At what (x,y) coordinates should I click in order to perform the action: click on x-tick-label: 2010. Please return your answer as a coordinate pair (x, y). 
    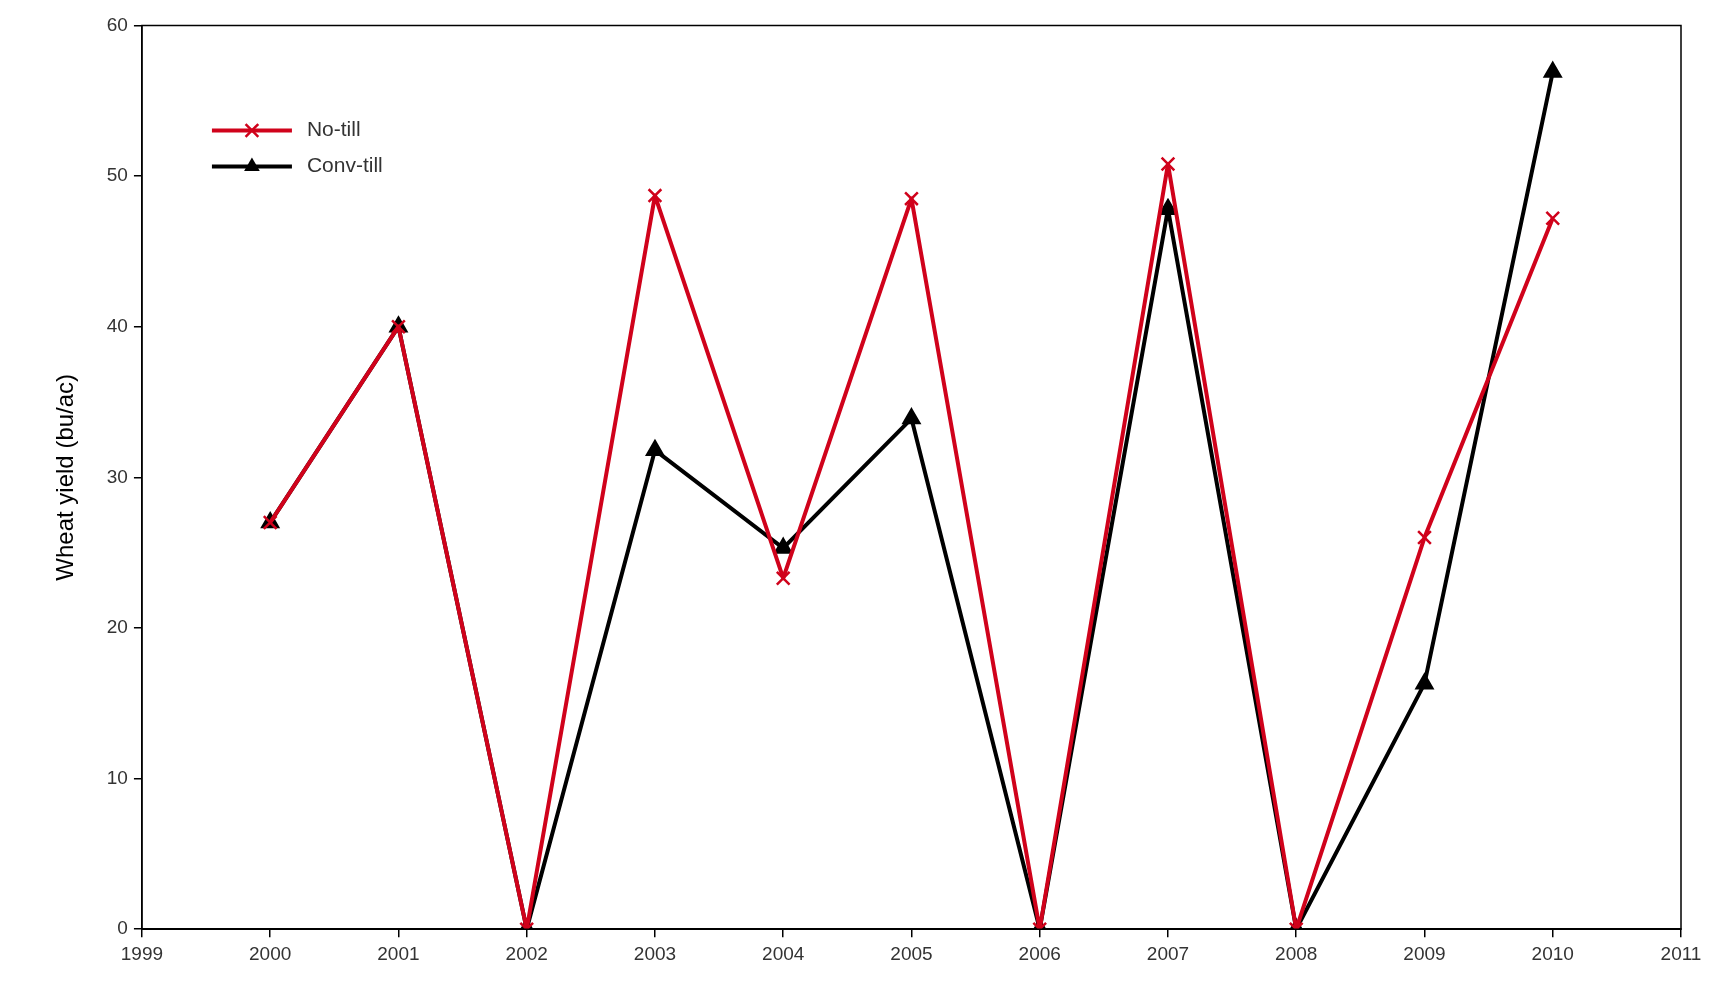
    Looking at the image, I should click on (1552, 953).